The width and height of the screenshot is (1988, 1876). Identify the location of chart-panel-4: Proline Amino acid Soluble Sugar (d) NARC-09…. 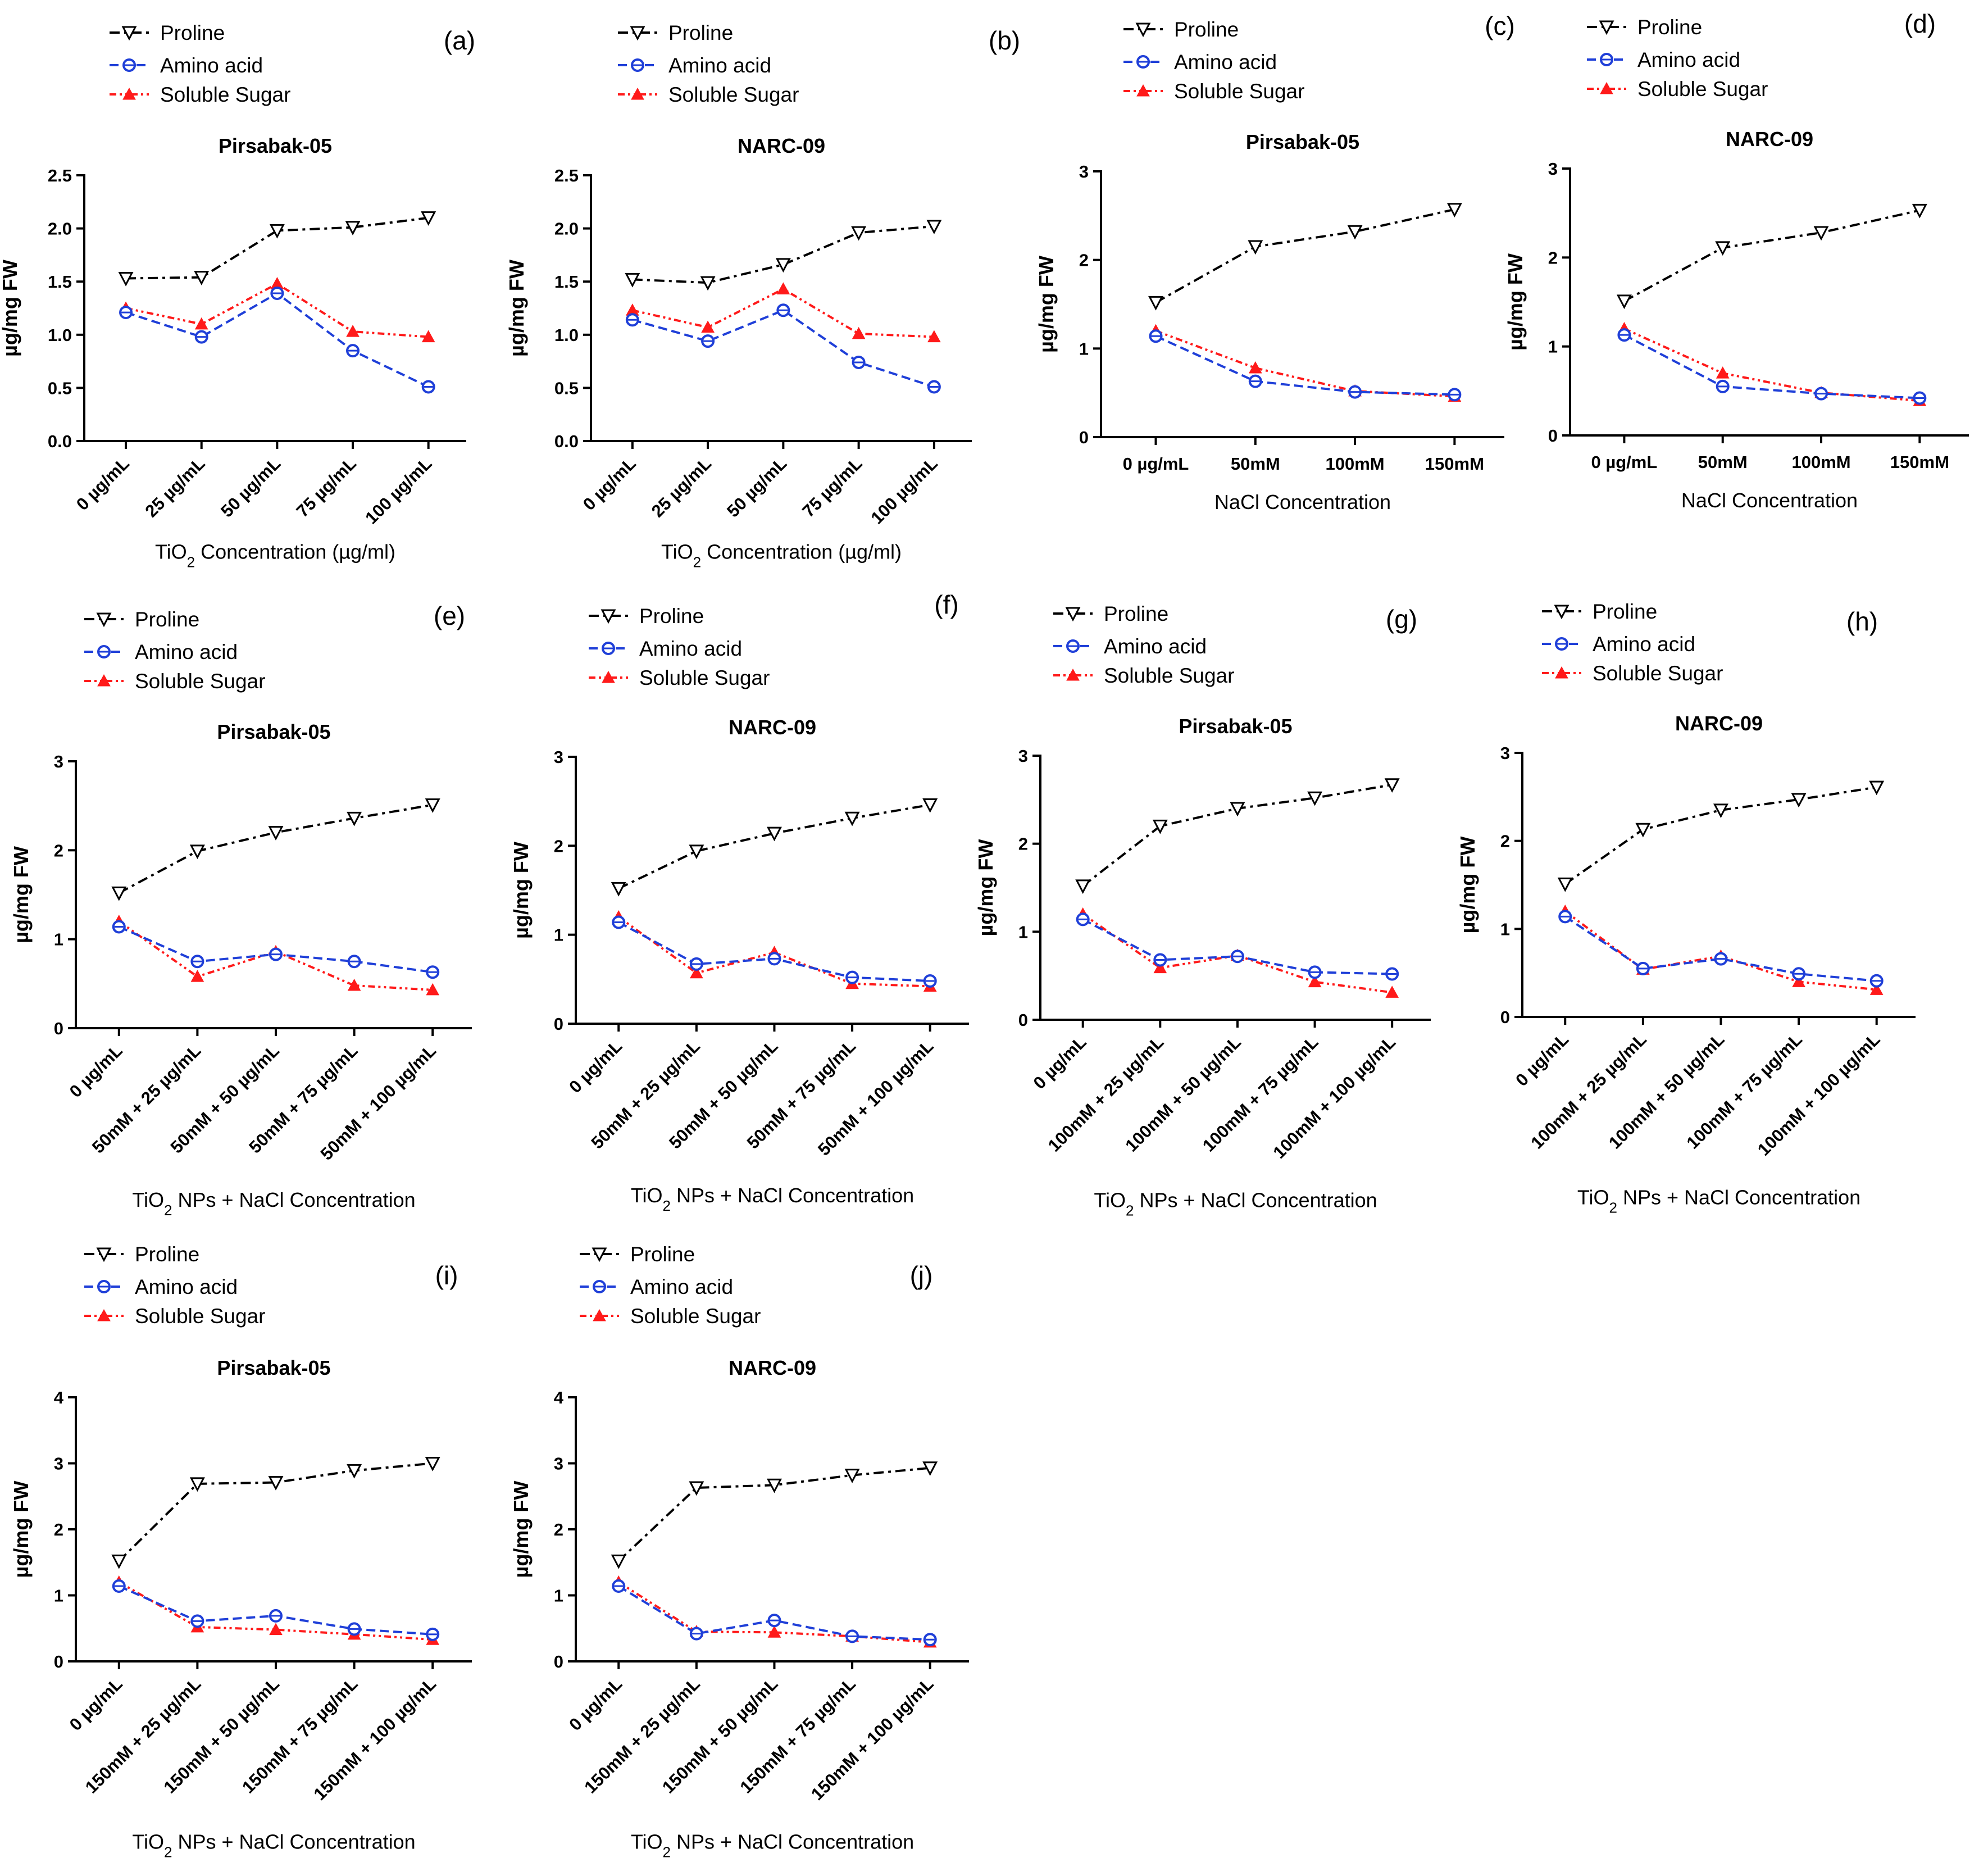
(1737, 260).